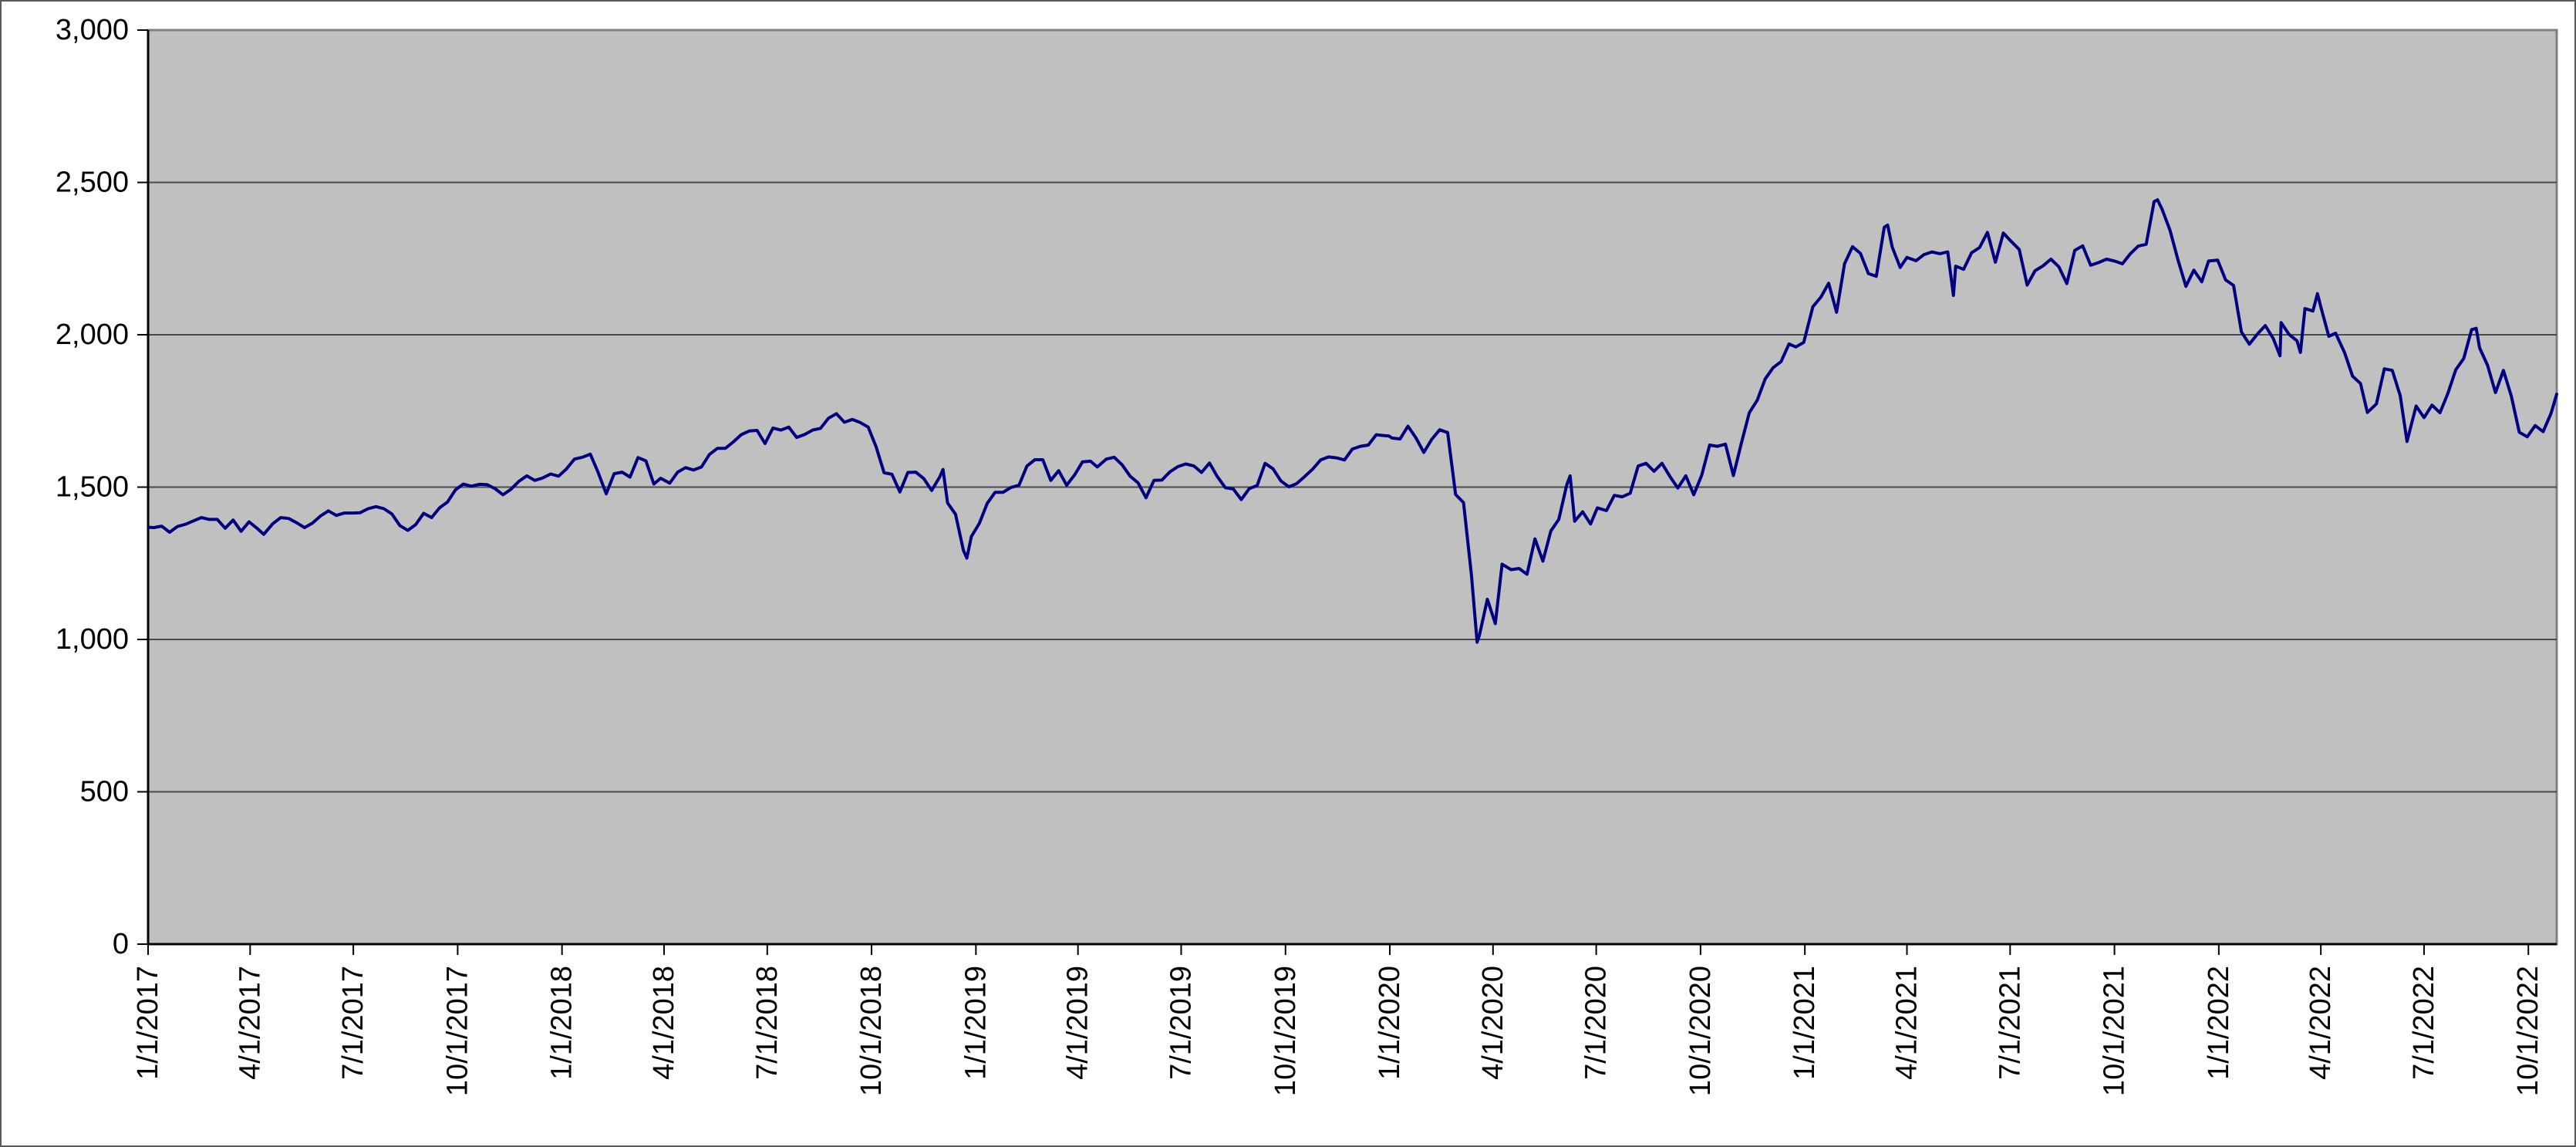 This screenshot has height=1147, width=2576. I want to click on x-axis-label: 4/1/2021, so click(1906, 1023).